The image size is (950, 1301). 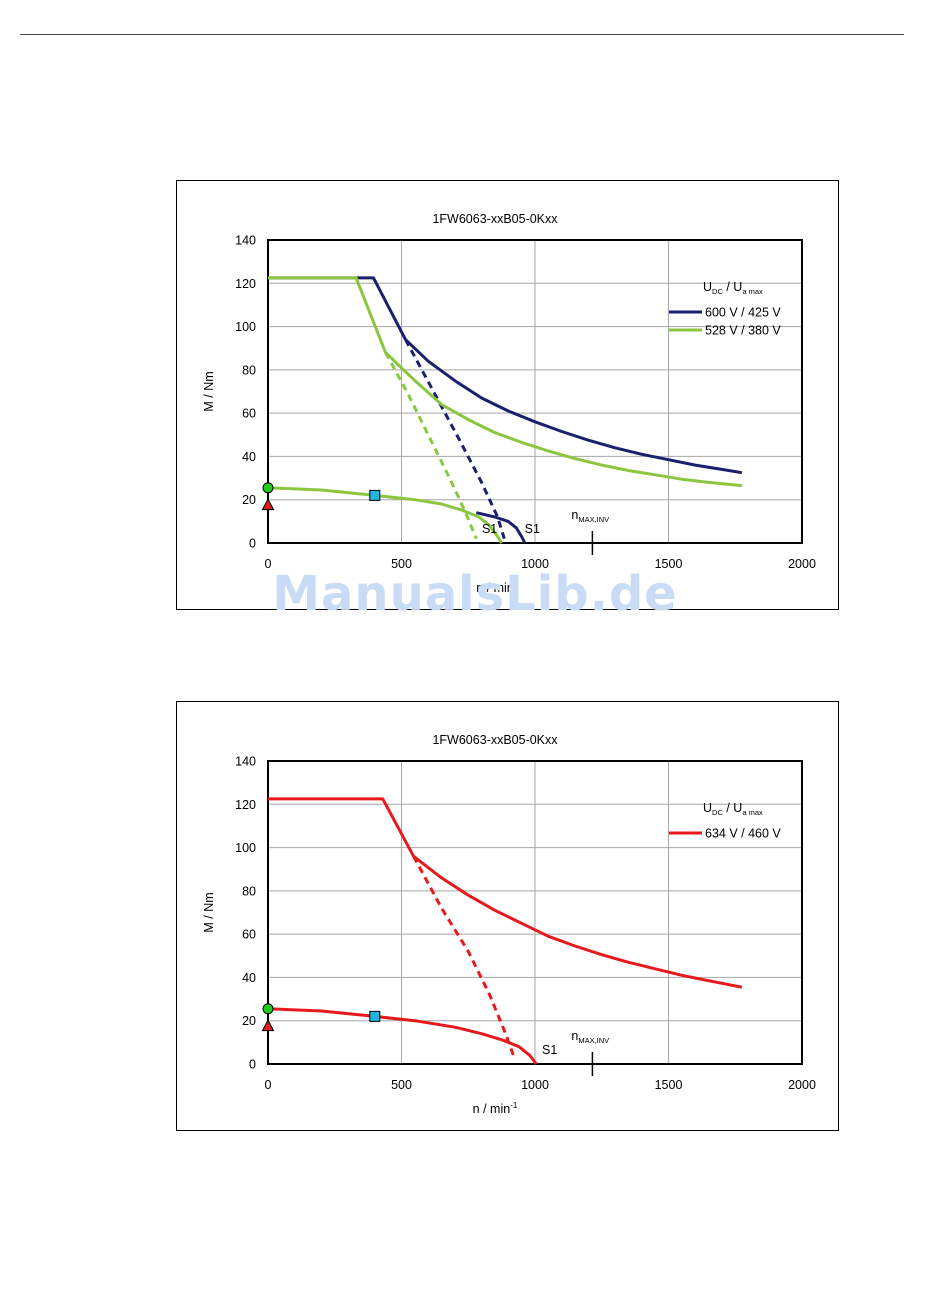 What do you see at coordinates (535, 564) in the screenshot?
I see `chart-1-x-tick-label-2: 1000` at bounding box center [535, 564].